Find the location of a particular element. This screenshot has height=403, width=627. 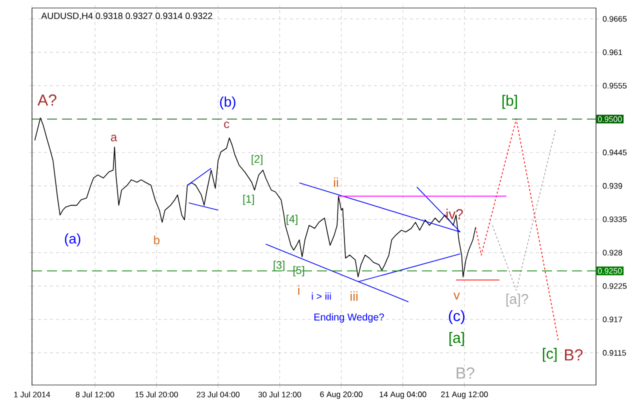

annotation: i > iii is located at coordinates (321, 296).